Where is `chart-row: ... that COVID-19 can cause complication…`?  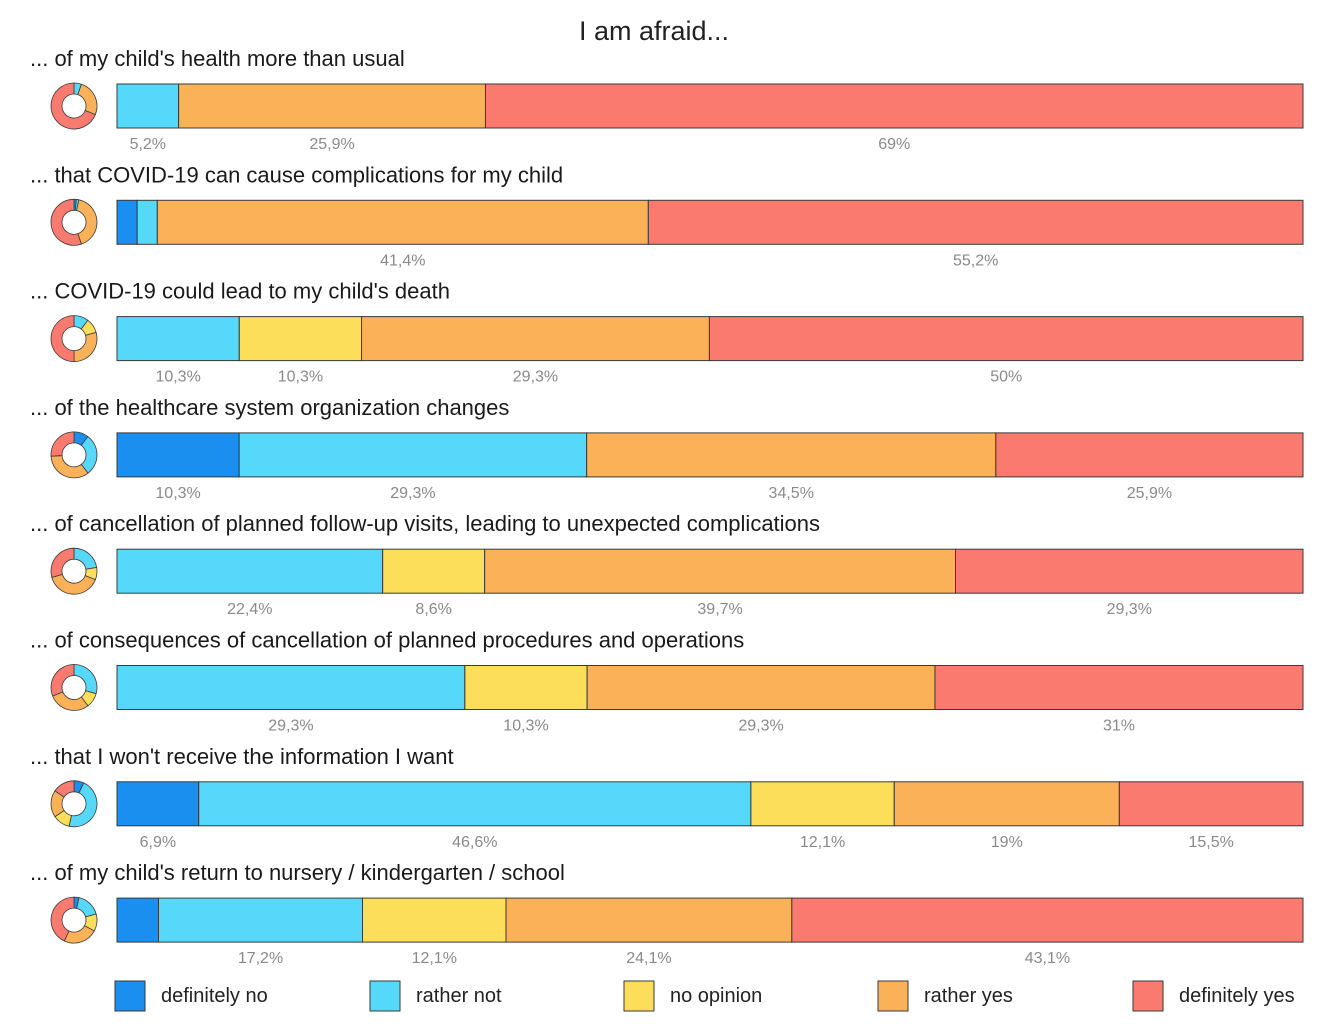 chart-row: ... that COVID-19 can cause complication… is located at coordinates (667, 215).